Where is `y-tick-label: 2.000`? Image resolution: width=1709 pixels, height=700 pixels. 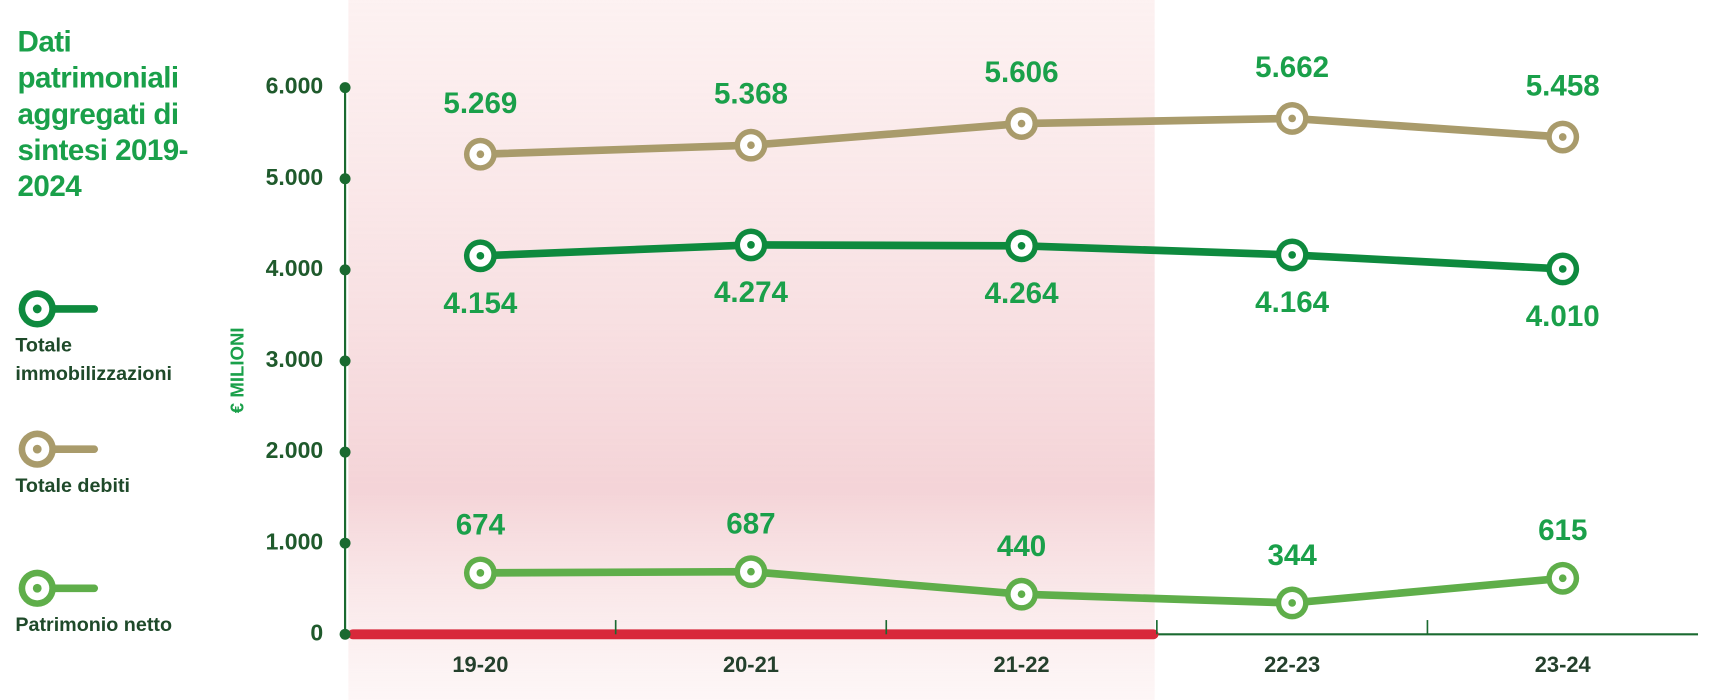
y-tick-label: 2.000 is located at coordinates (295, 450).